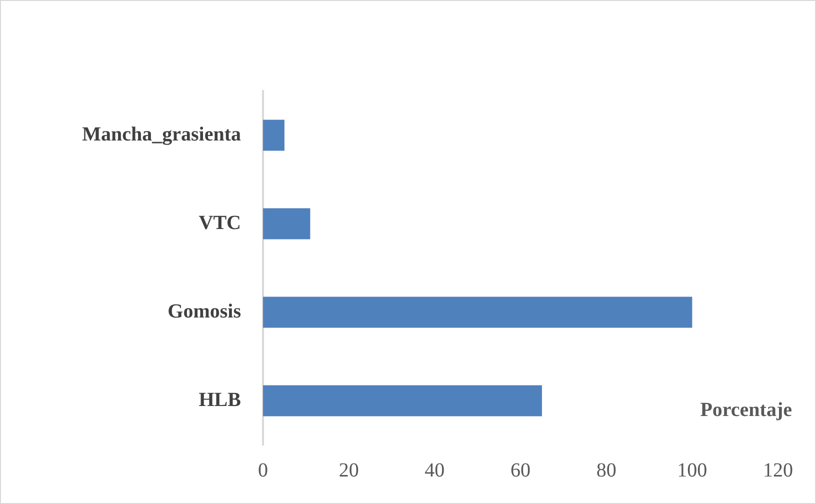  Describe the element at coordinates (263, 470) in the screenshot. I see `x-tick-label: 0` at that location.